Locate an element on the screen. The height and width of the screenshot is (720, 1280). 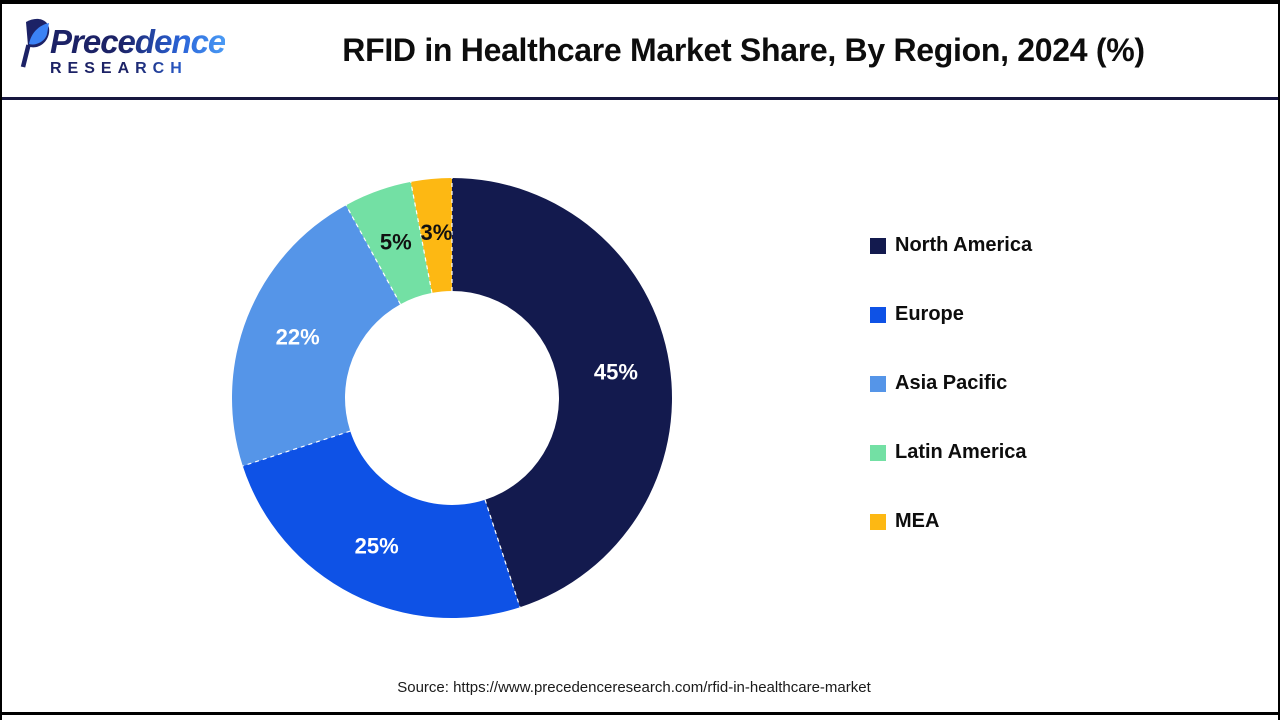
donut-slice-europe is located at coordinates (381, 524).